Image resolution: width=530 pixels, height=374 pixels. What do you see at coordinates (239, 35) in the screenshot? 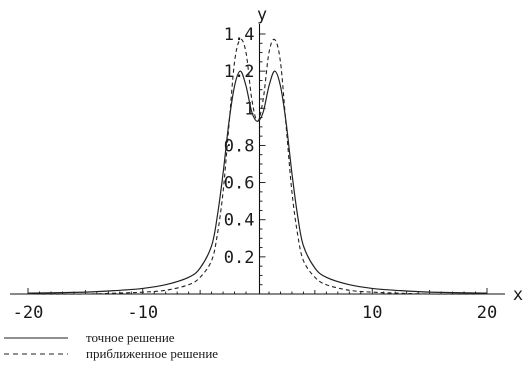
I see `y-tick-label: 1.4` at bounding box center [239, 35].